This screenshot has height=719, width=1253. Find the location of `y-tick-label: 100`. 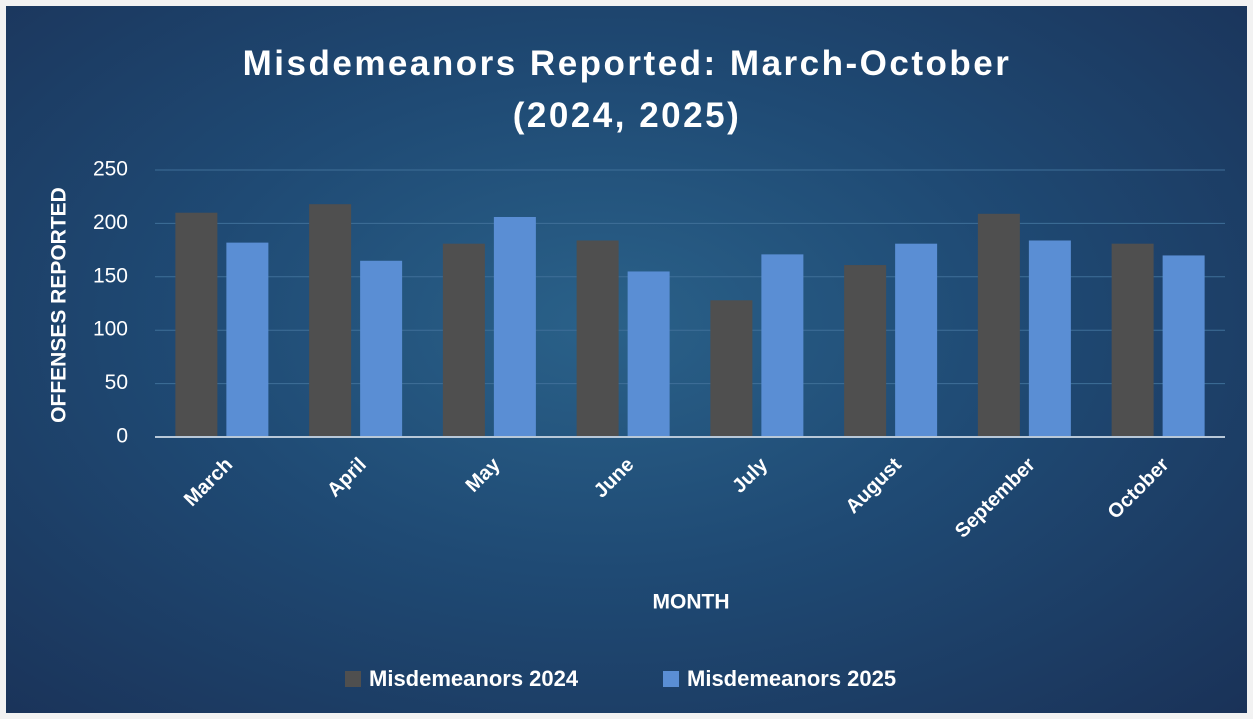

y-tick-label: 100 is located at coordinates (110, 329).